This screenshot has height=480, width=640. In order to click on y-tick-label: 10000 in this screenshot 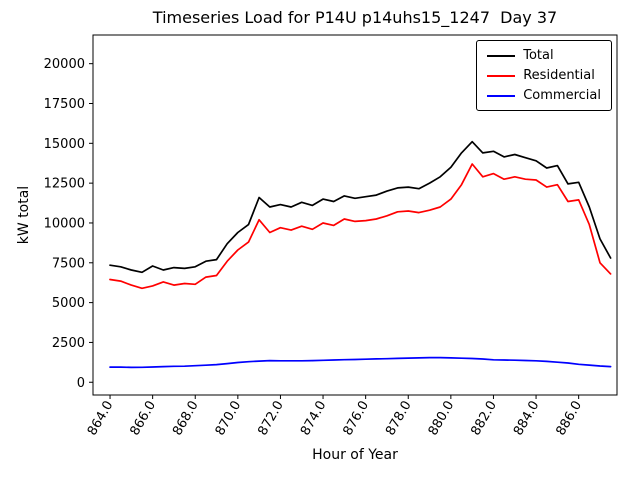, I will do `click(64, 223)`.